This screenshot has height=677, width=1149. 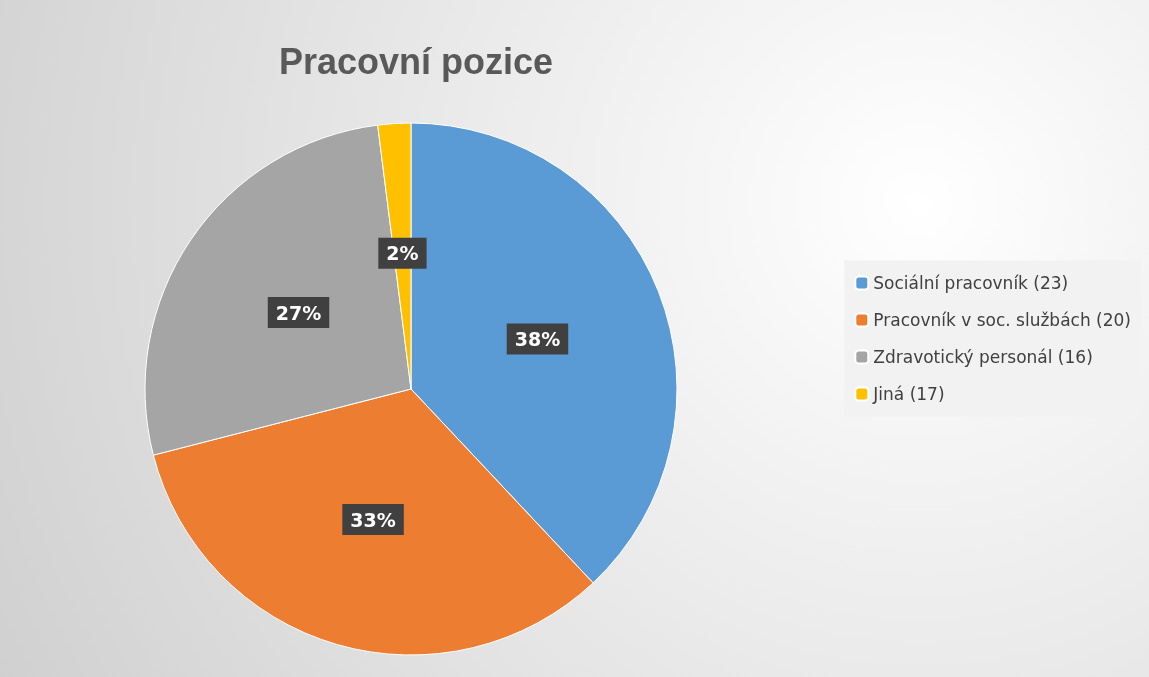 I want to click on legend-label: Zdravotický personál (16), so click(x=983, y=357).